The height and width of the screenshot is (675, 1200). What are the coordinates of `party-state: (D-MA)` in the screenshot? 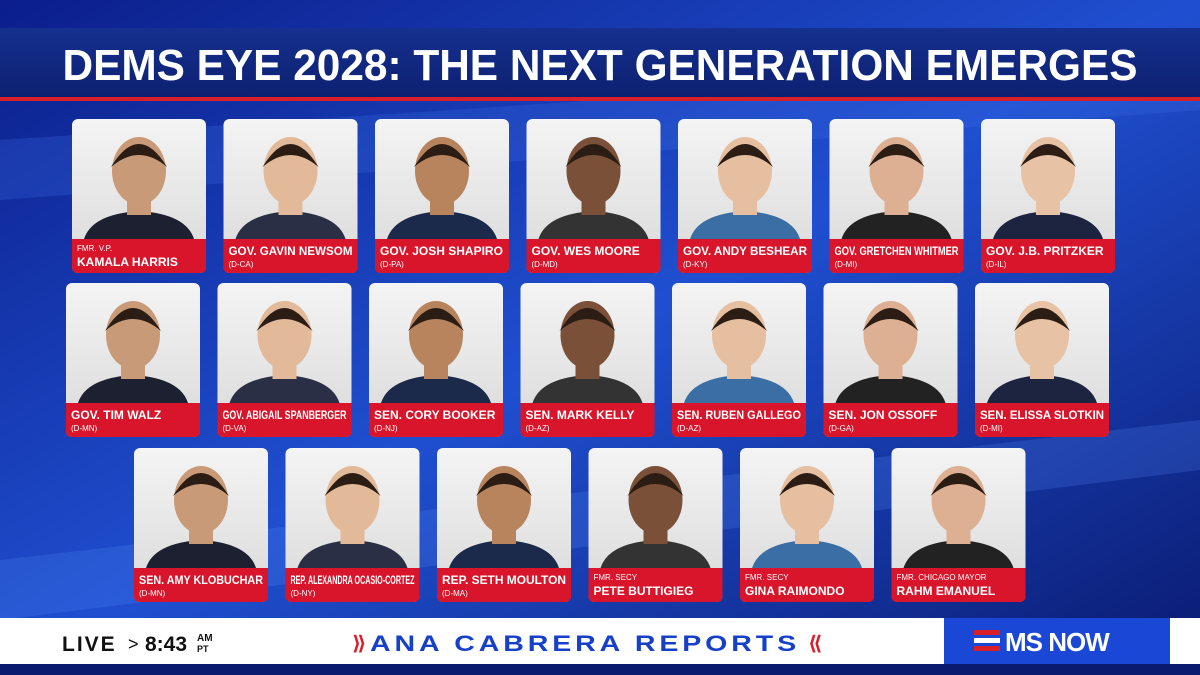 It's located at (455, 593).